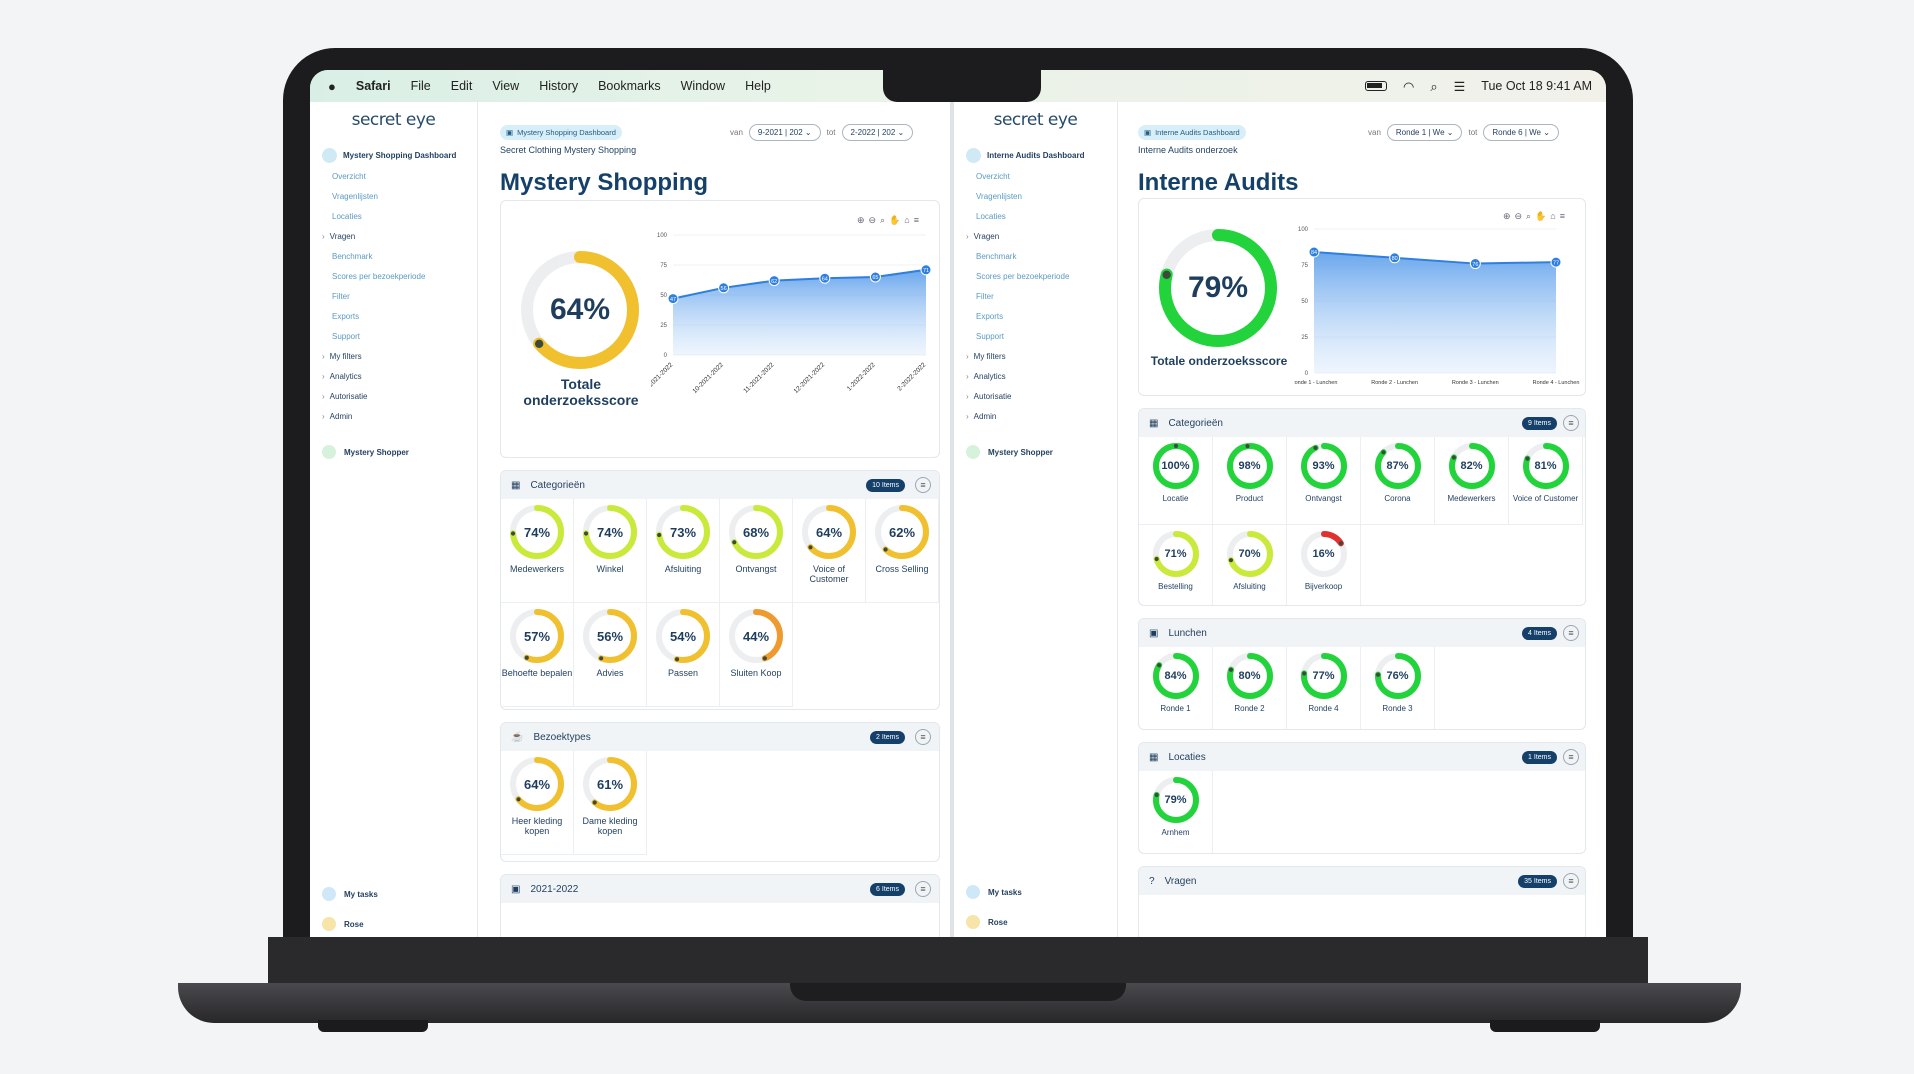  I want to click on menu-help: Help, so click(758, 86).